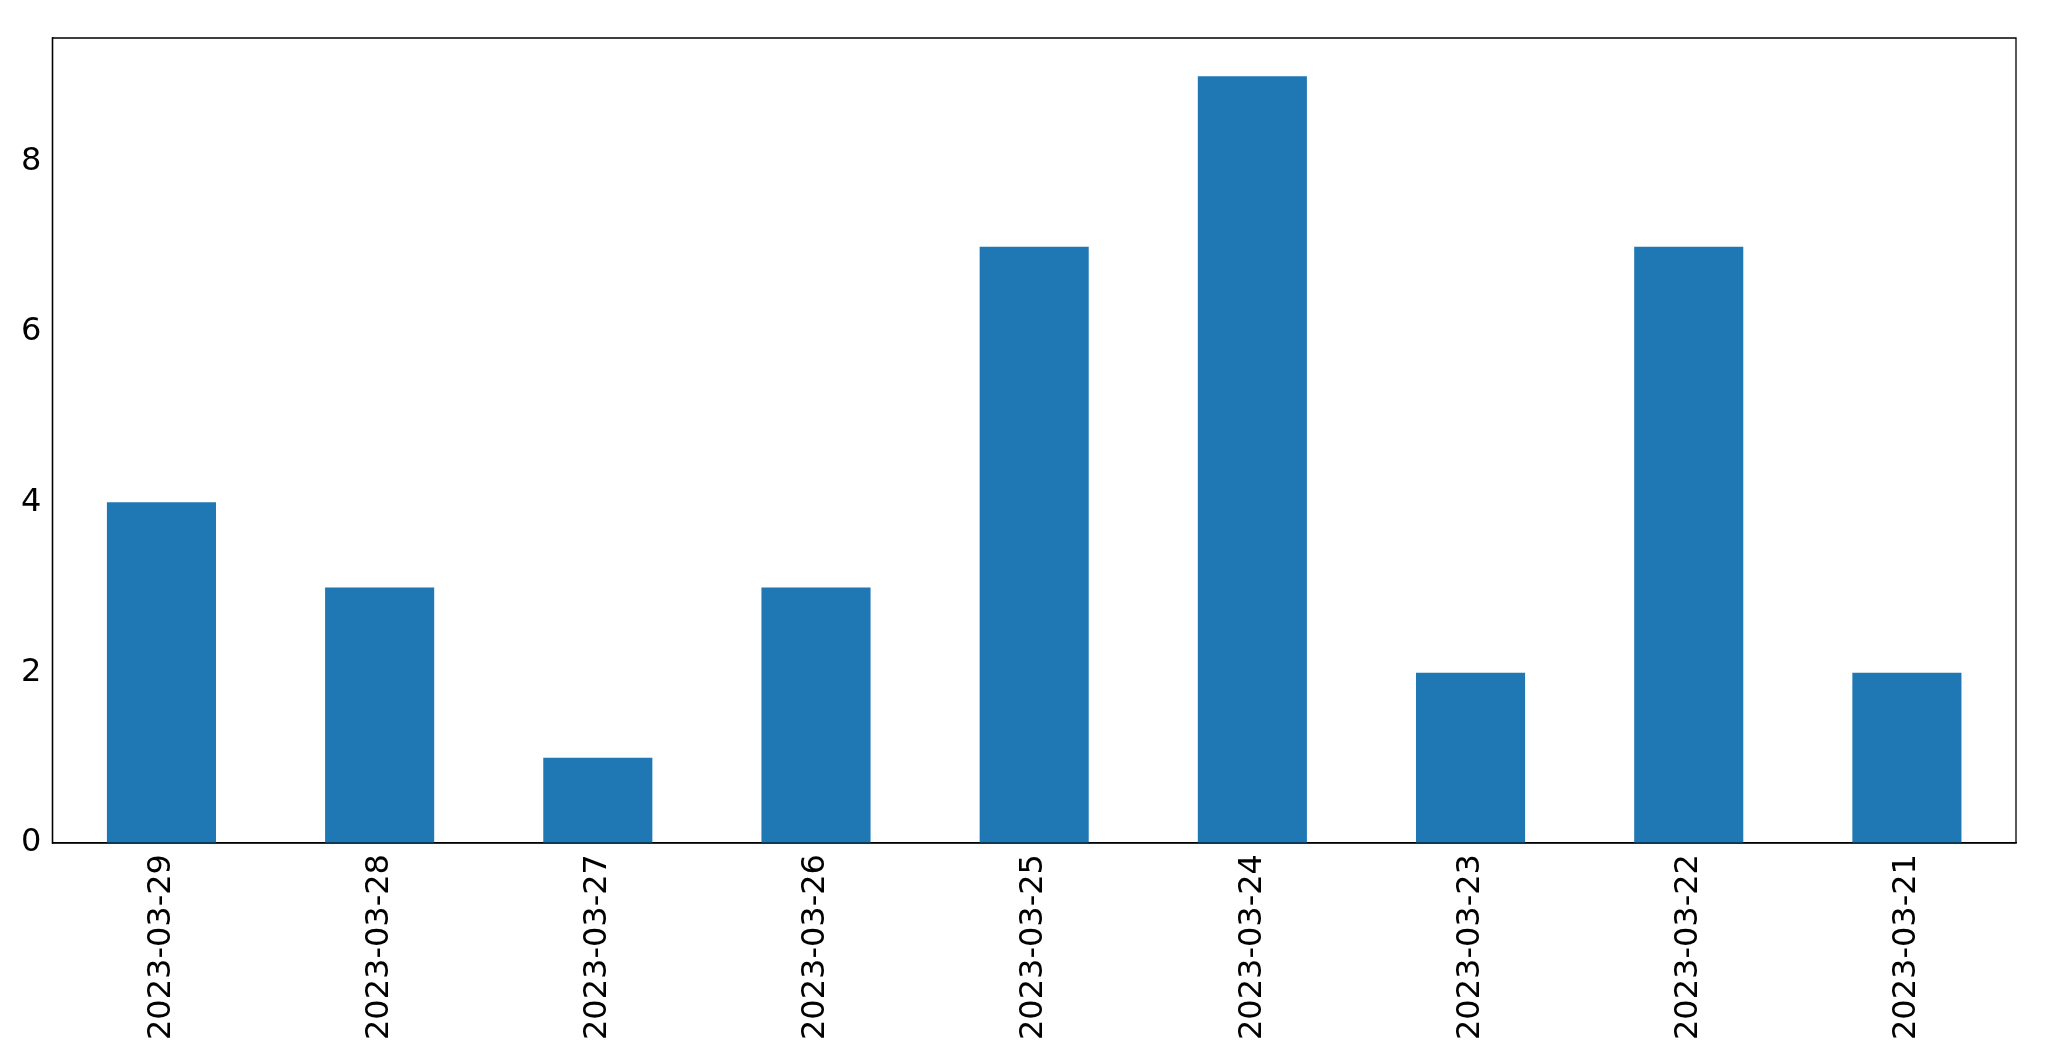  Describe the element at coordinates (1031, 947) in the screenshot. I see `x-tick-label: 2023-03-25` at that location.